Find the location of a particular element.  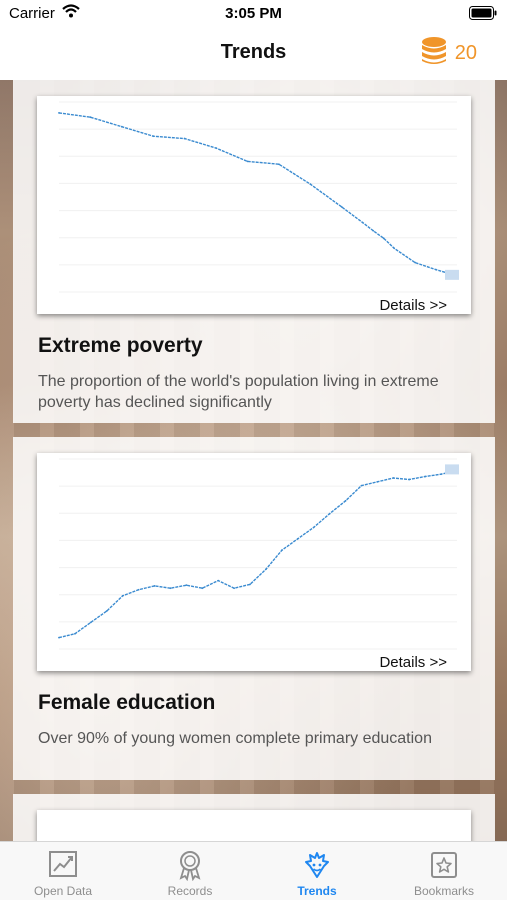

tab-trends: Trends is located at coordinates (317, 871).